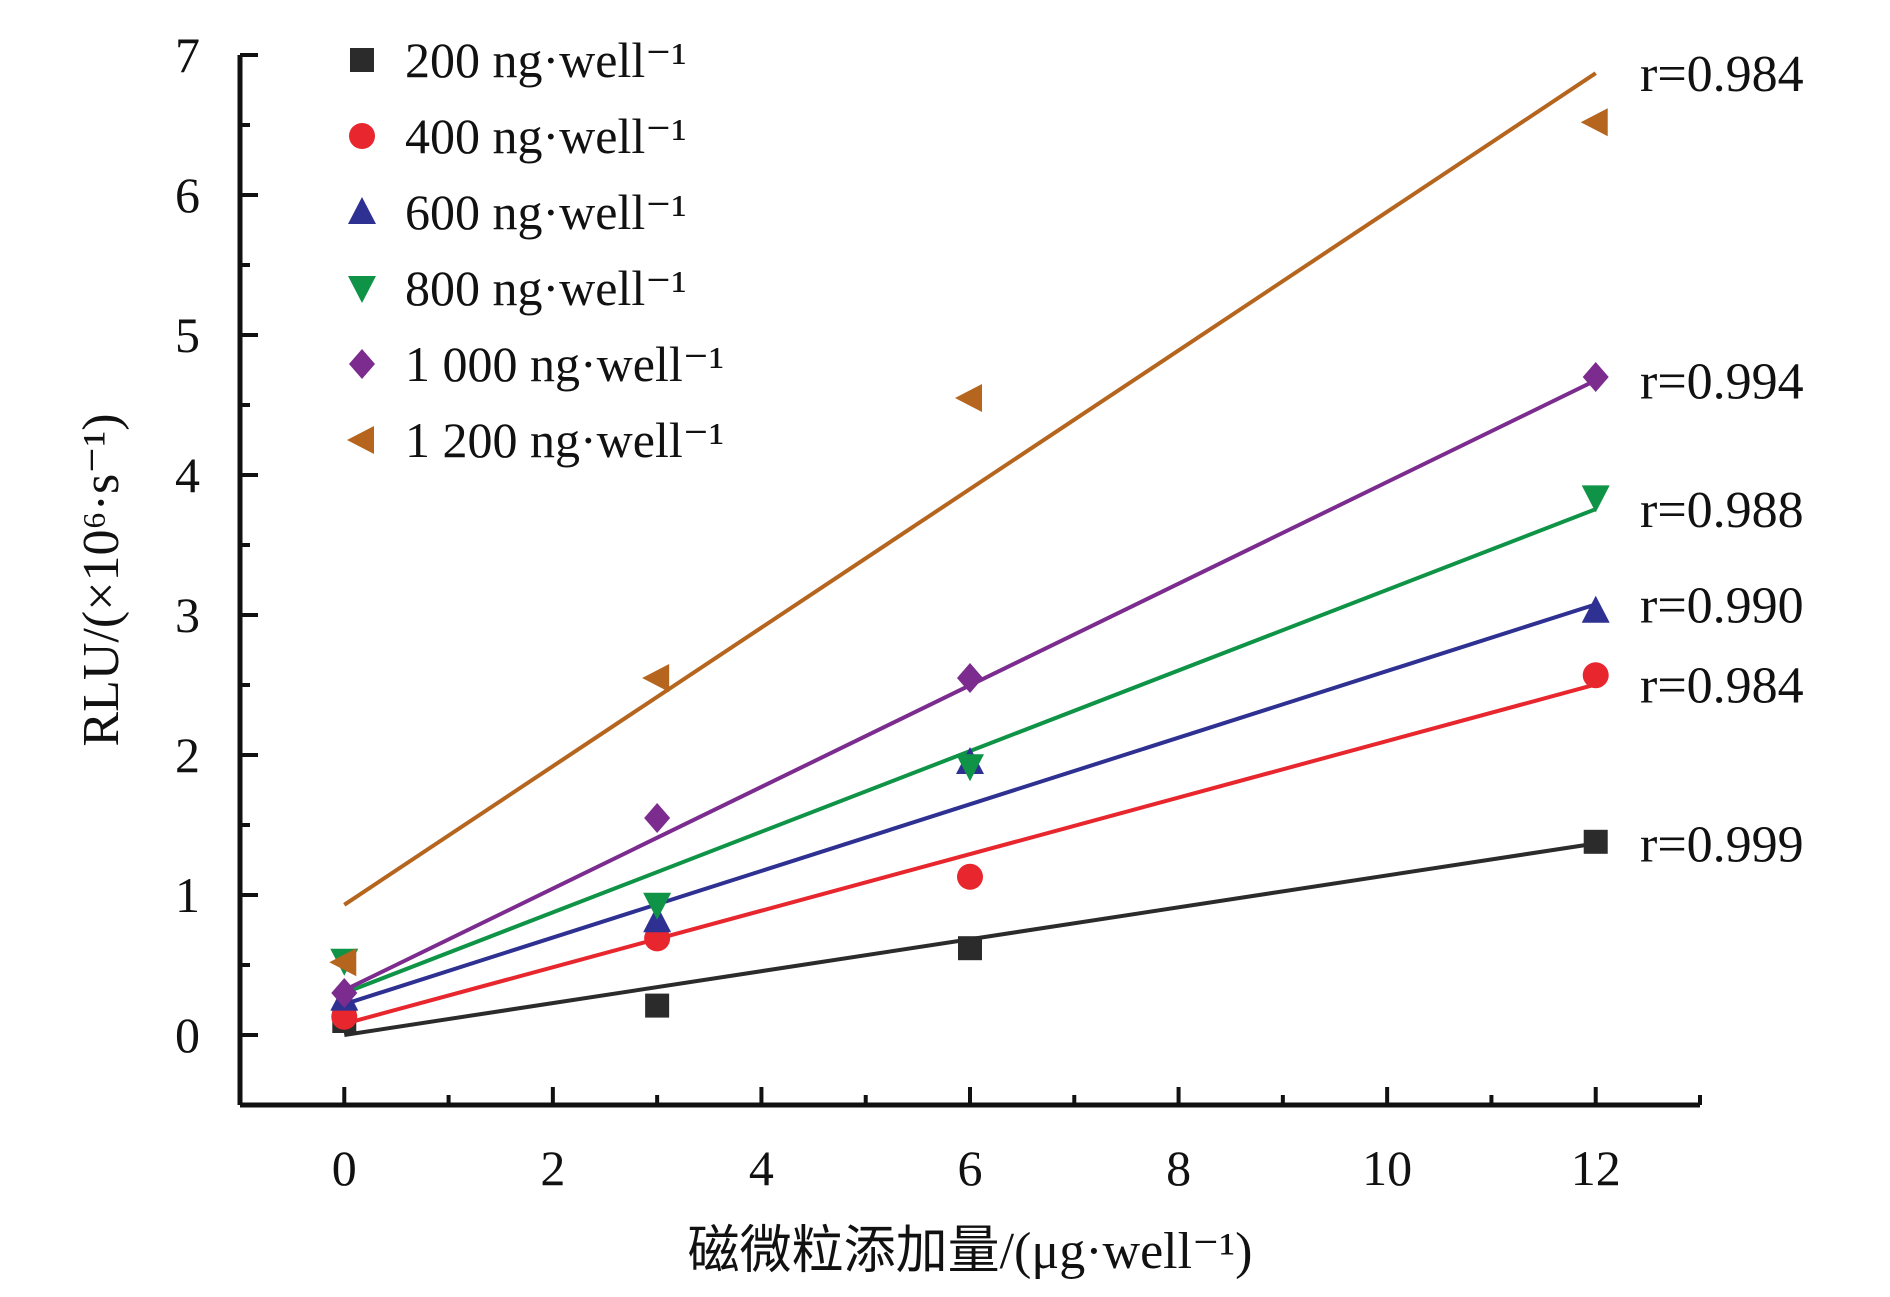 The image size is (1890, 1297). Describe the element at coordinates (970, 1251) in the screenshot. I see `x-axis-label: 磁微粒添加量/(μg·well⁻¹)` at that location.